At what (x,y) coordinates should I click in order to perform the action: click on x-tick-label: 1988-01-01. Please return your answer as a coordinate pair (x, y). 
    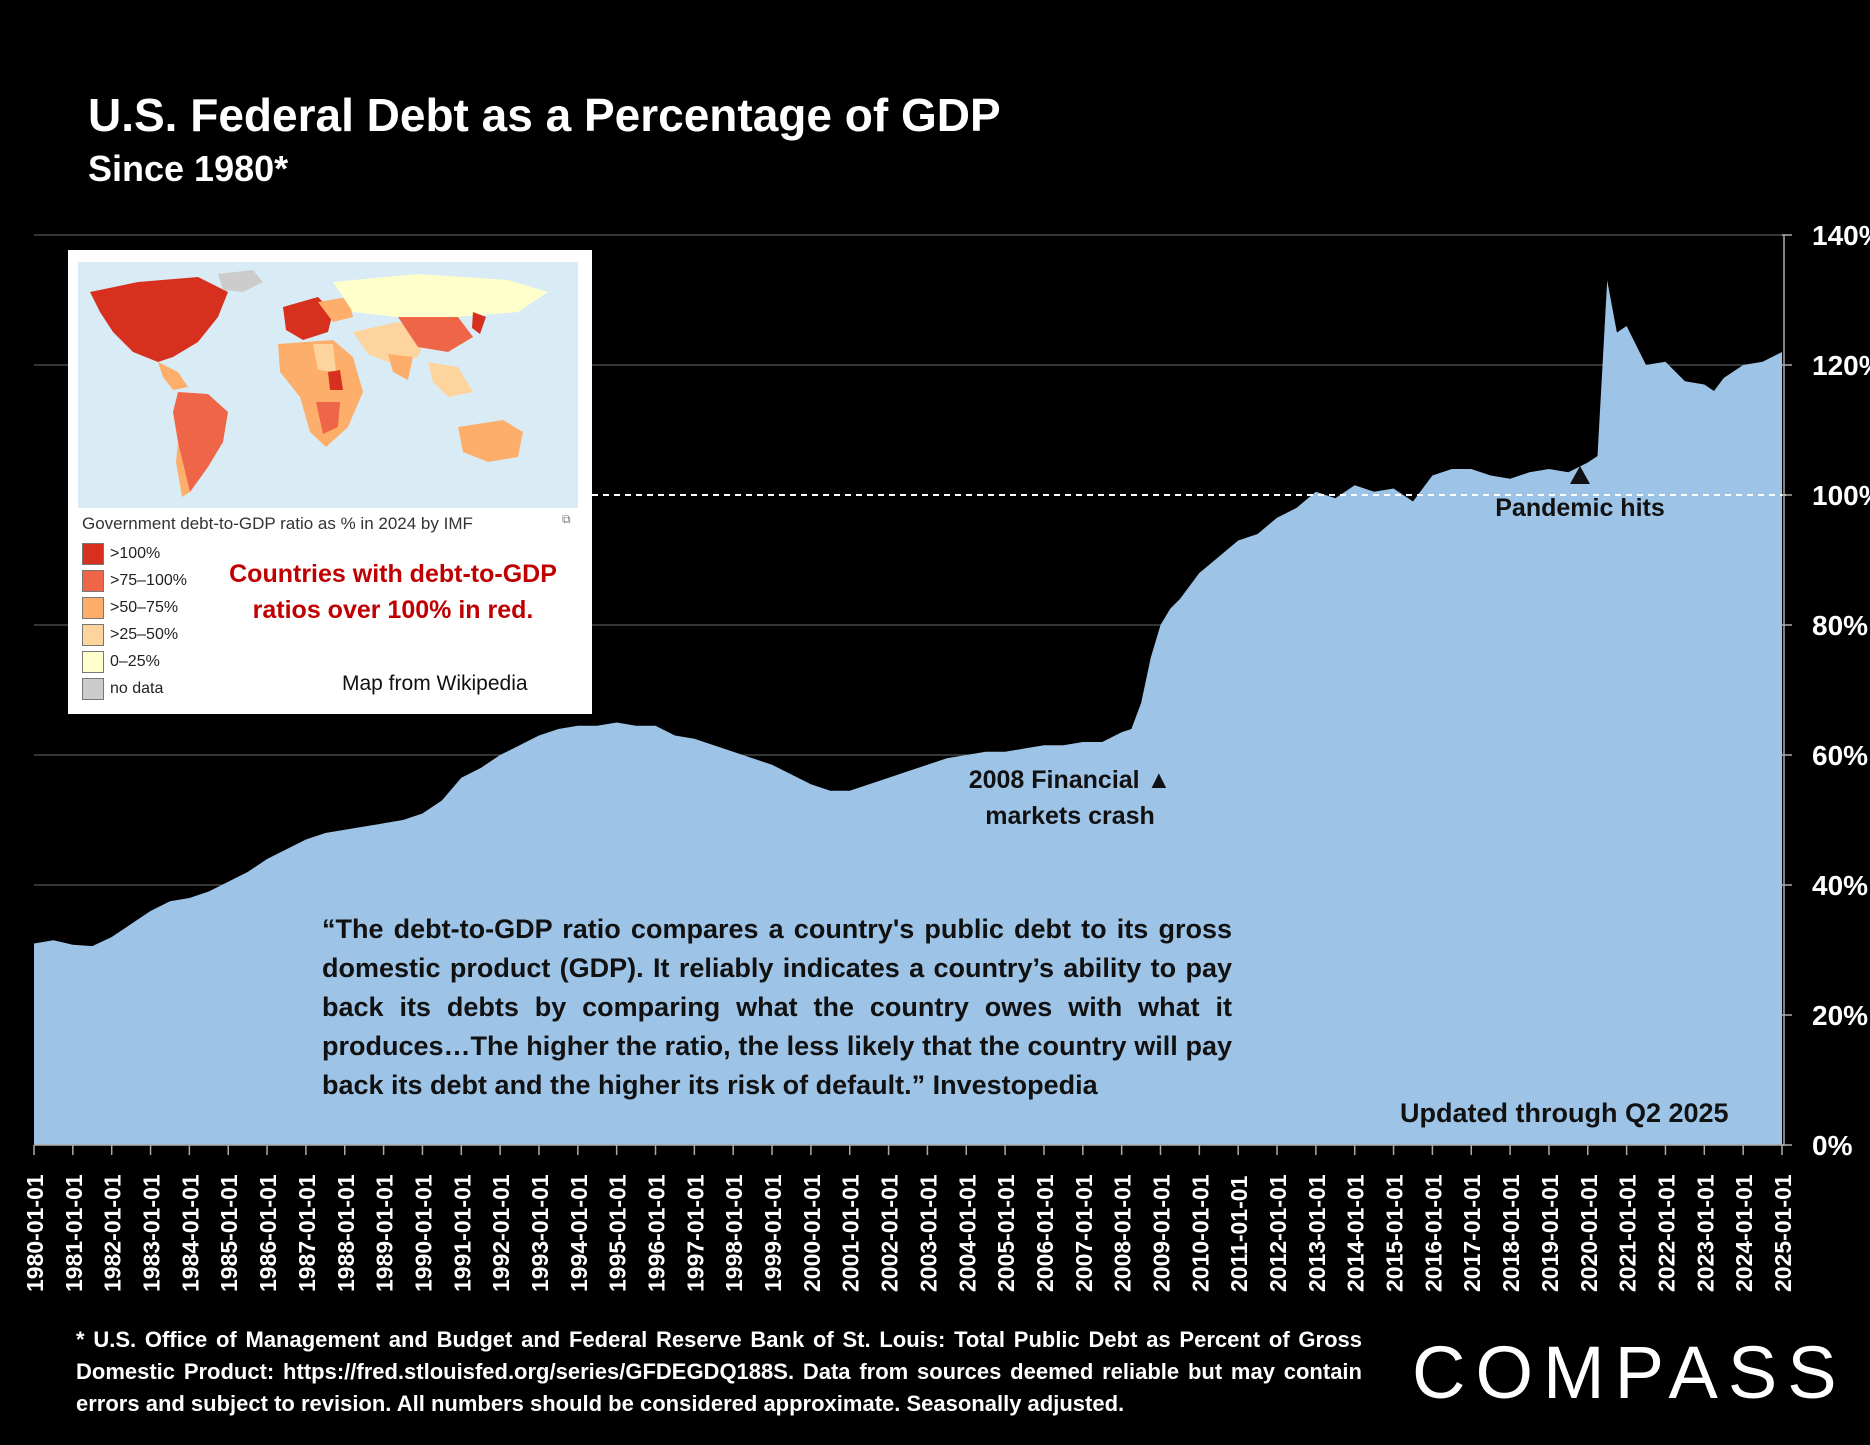
    Looking at the image, I should click on (346, 1233).